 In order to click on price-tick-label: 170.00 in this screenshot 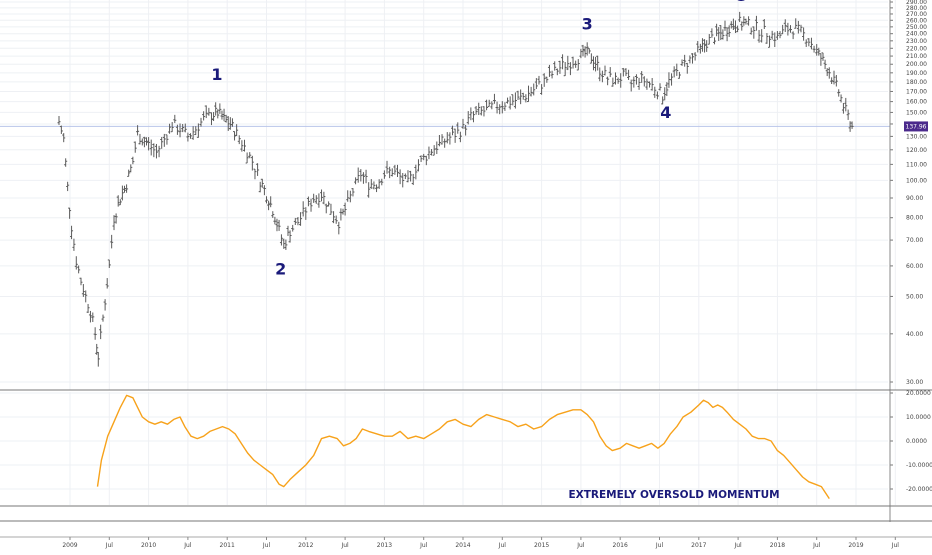, I will do `click(916, 91)`.